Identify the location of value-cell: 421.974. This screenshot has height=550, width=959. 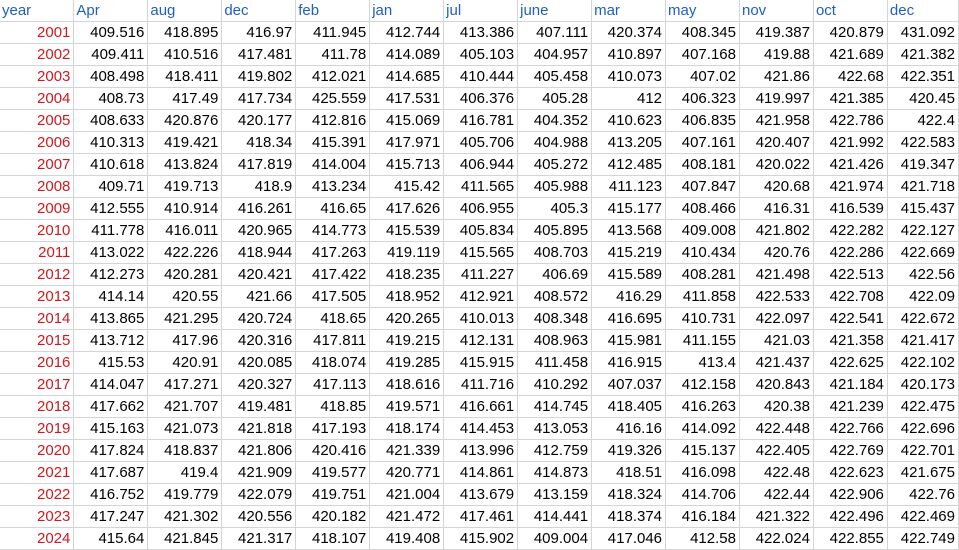
(850, 186).